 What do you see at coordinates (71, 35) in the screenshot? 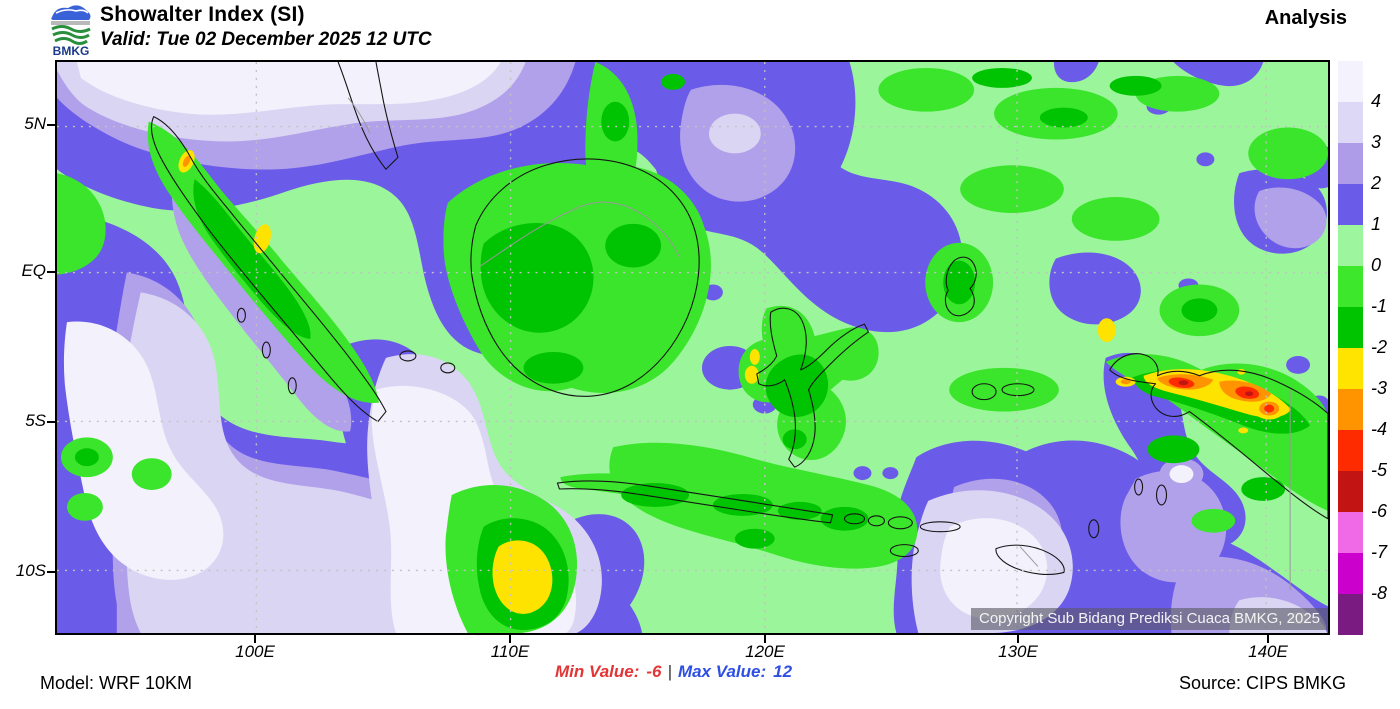
I see `bmkg-logo-waves` at bounding box center [71, 35].